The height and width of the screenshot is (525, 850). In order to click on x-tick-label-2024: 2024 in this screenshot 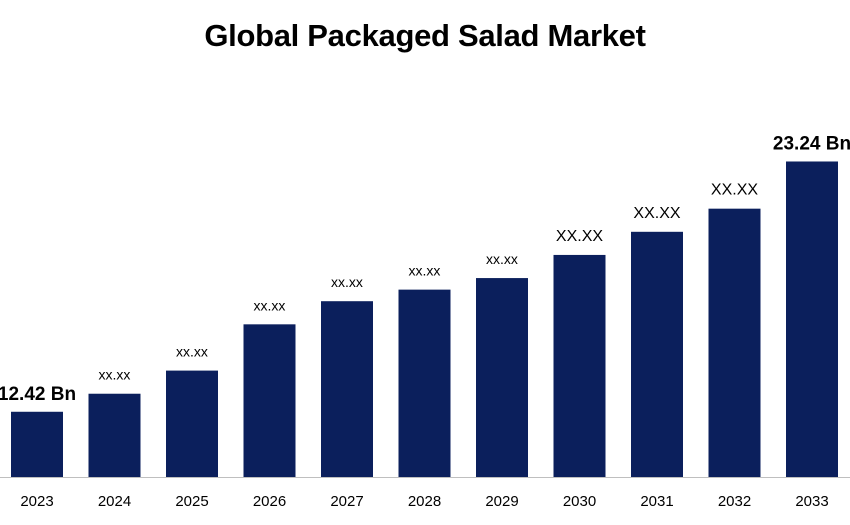, I will do `click(114, 501)`.